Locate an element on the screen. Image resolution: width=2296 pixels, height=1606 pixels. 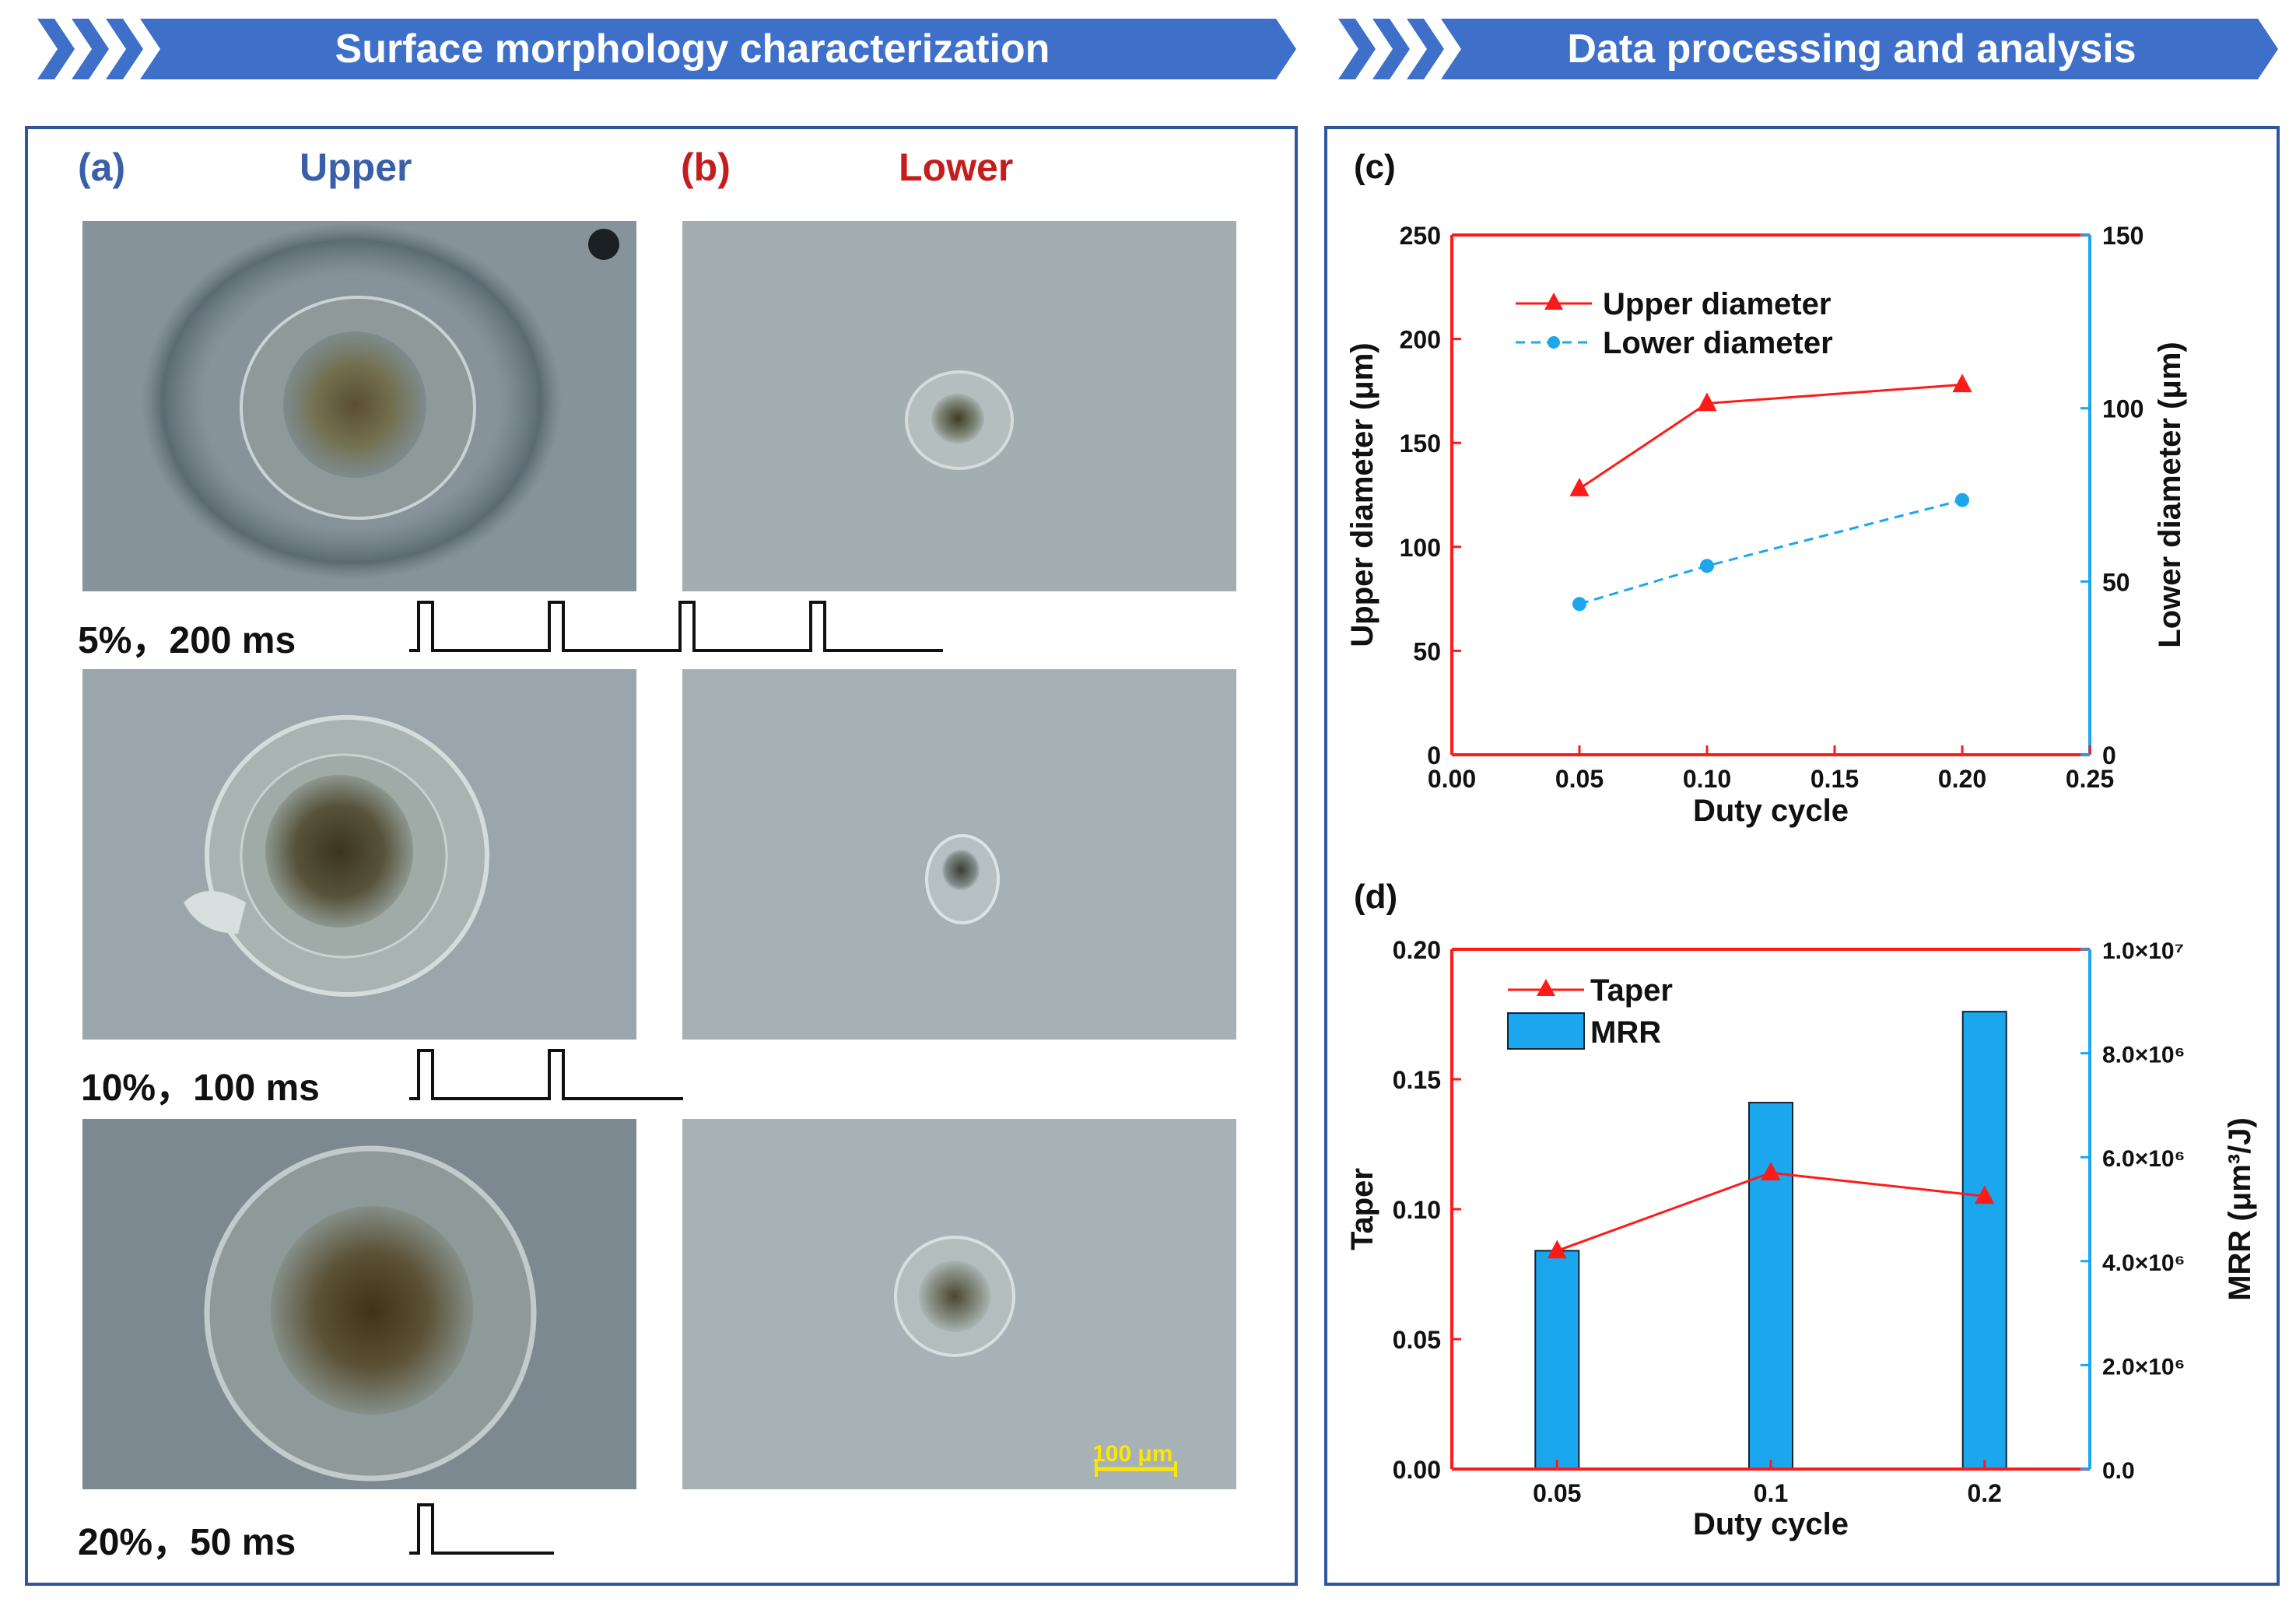
photo-upper-10pct is located at coordinates (359, 855).